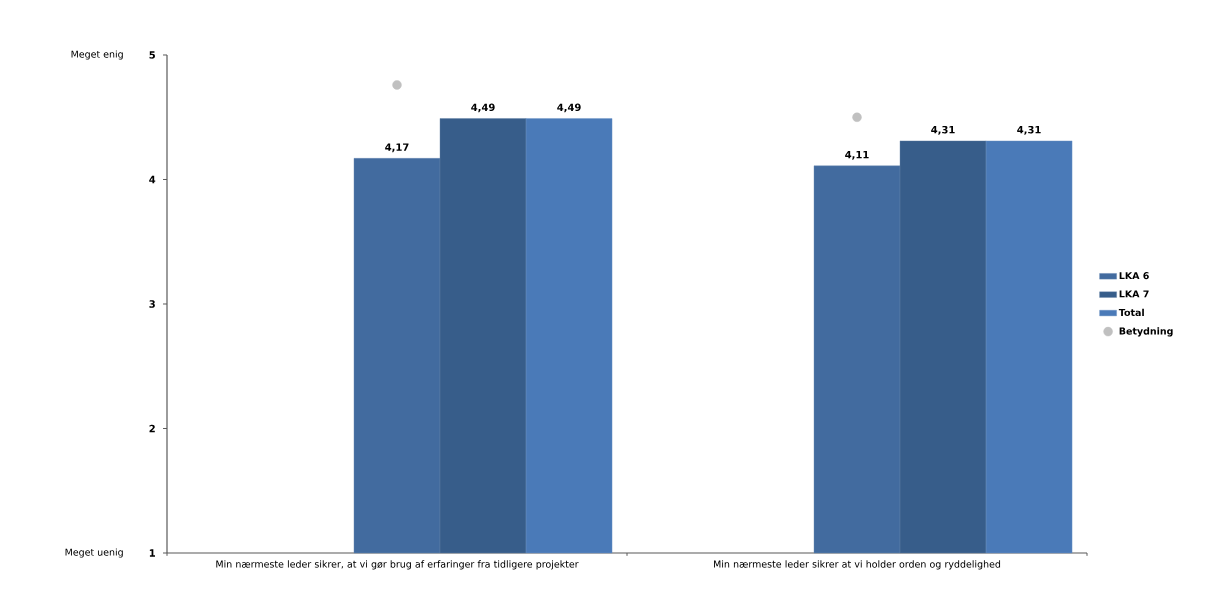 This screenshot has width=1206, height=608. I want to click on x-tick-label: Min nærmeste leder sikrer at vi holder orden og ryddelighed, so click(857, 565).